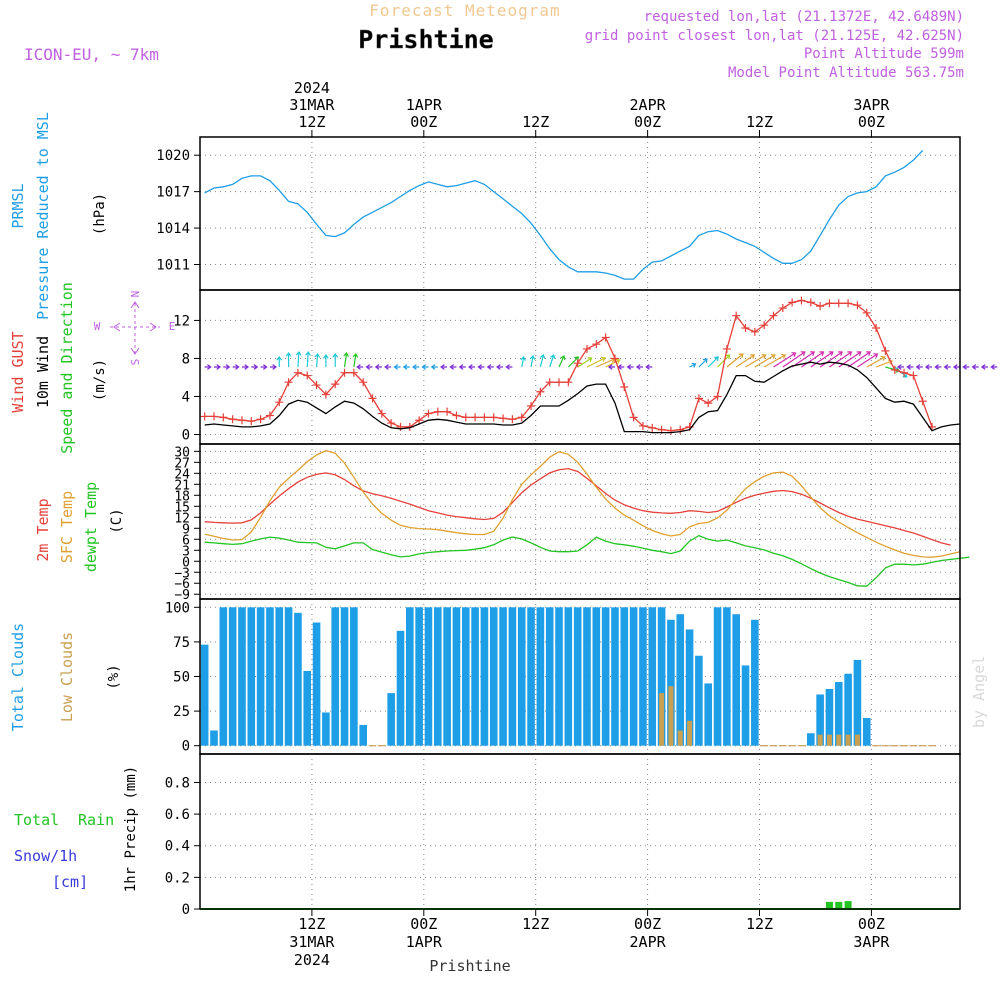 The width and height of the screenshot is (1000, 1004). What do you see at coordinates (647, 122) in the screenshot?
I see `top-time-label-3-2: 00Z` at bounding box center [647, 122].